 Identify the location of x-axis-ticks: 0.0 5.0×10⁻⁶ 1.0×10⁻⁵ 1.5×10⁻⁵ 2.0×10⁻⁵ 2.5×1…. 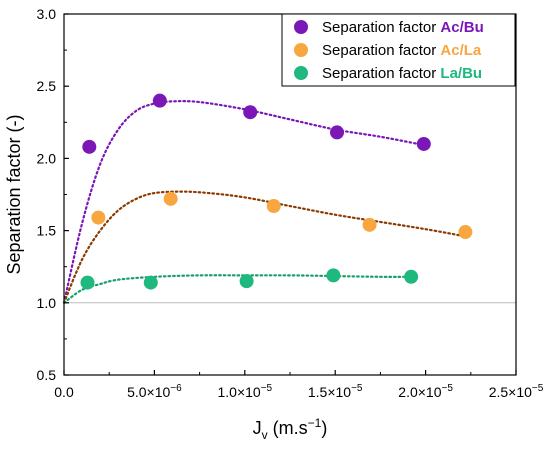
(299, 385).